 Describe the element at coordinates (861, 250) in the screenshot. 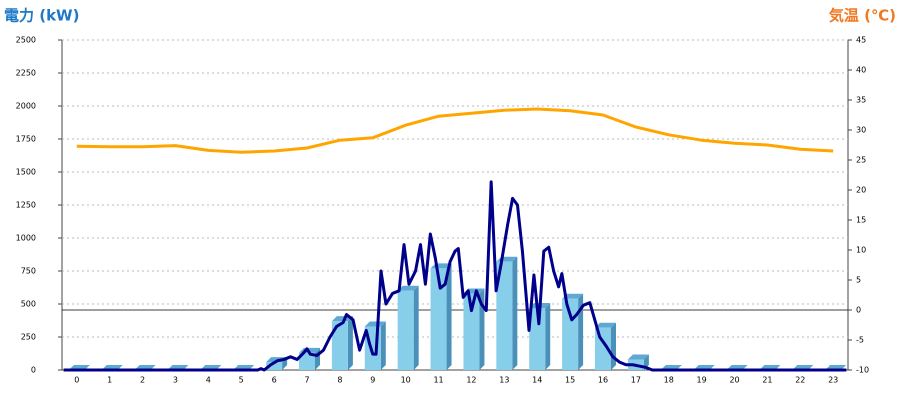

I see `y2-tick-label: 10` at that location.